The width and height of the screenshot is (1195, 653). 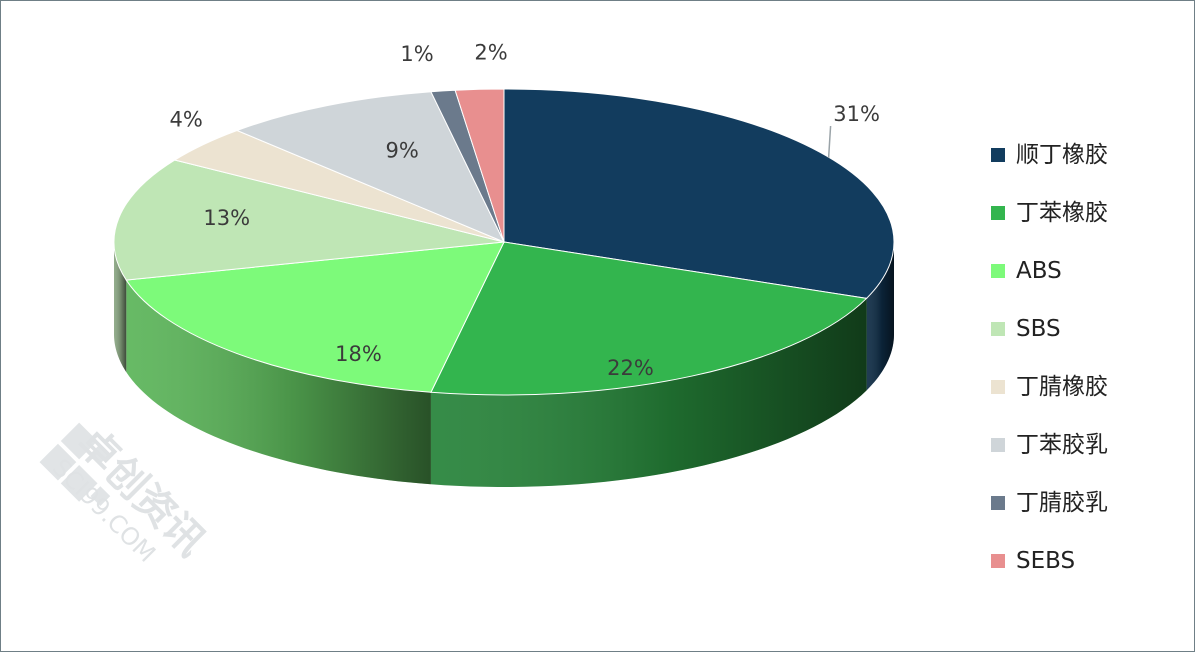 What do you see at coordinates (1062, 503) in the screenshot?
I see `legend-label: 丁腈胶乳` at bounding box center [1062, 503].